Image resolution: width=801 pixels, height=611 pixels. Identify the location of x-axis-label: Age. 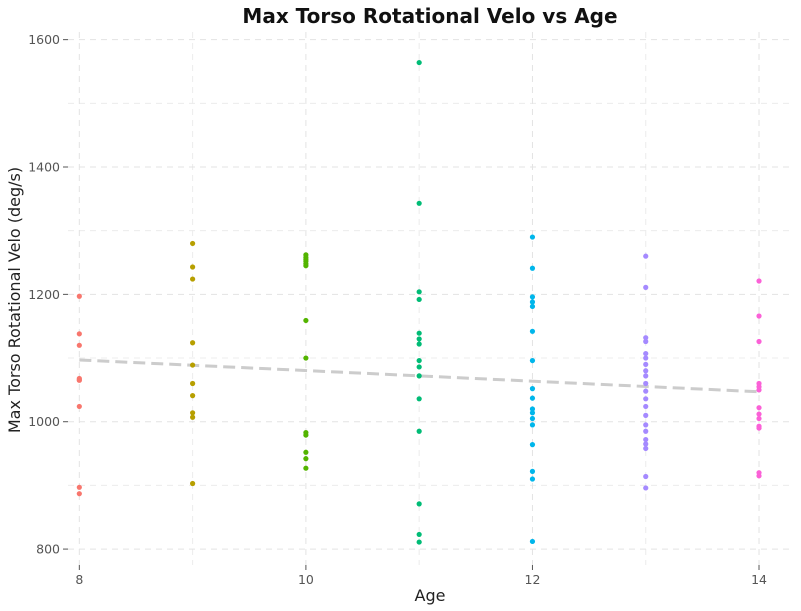
(430, 595).